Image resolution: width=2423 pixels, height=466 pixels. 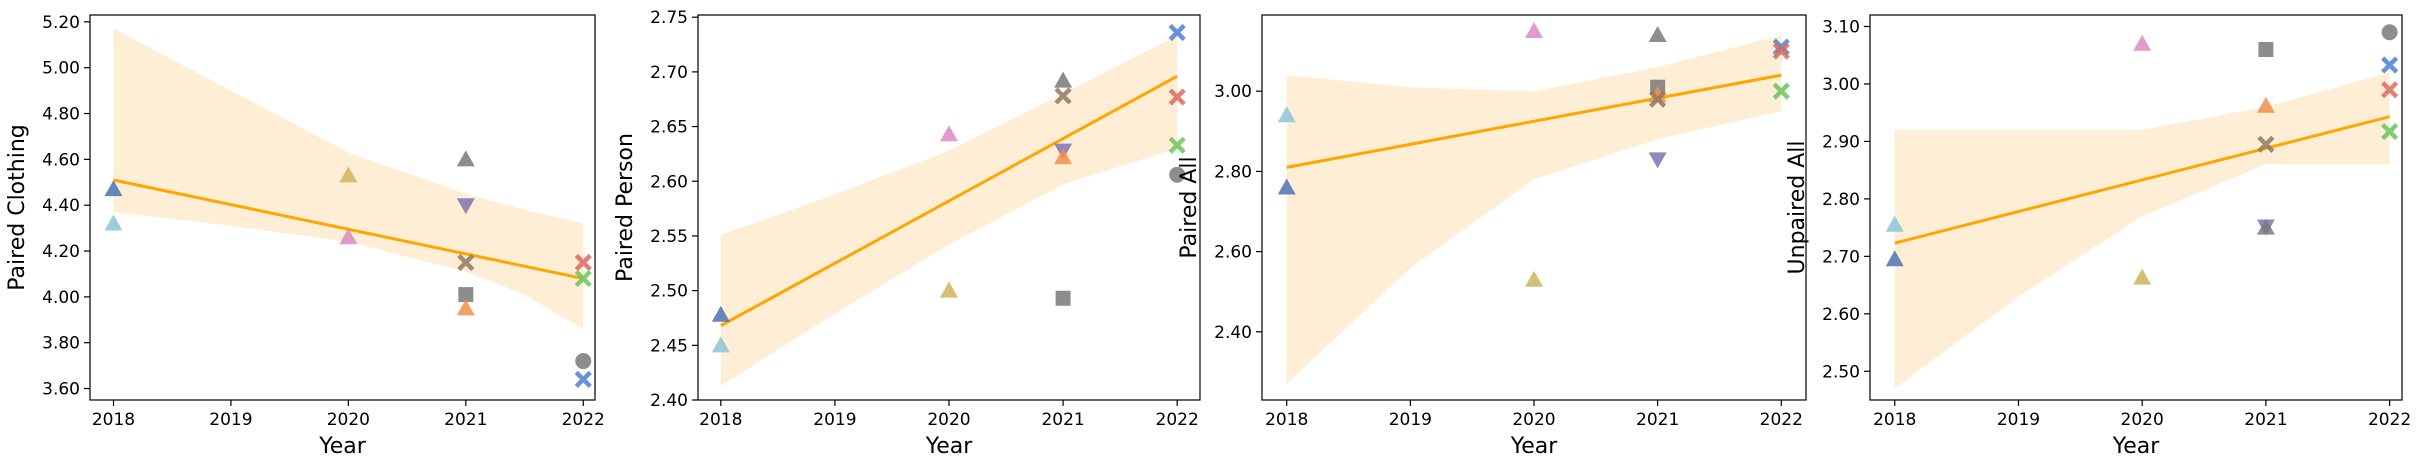 I want to click on y-tick-label: 5.20, so click(x=61, y=23).